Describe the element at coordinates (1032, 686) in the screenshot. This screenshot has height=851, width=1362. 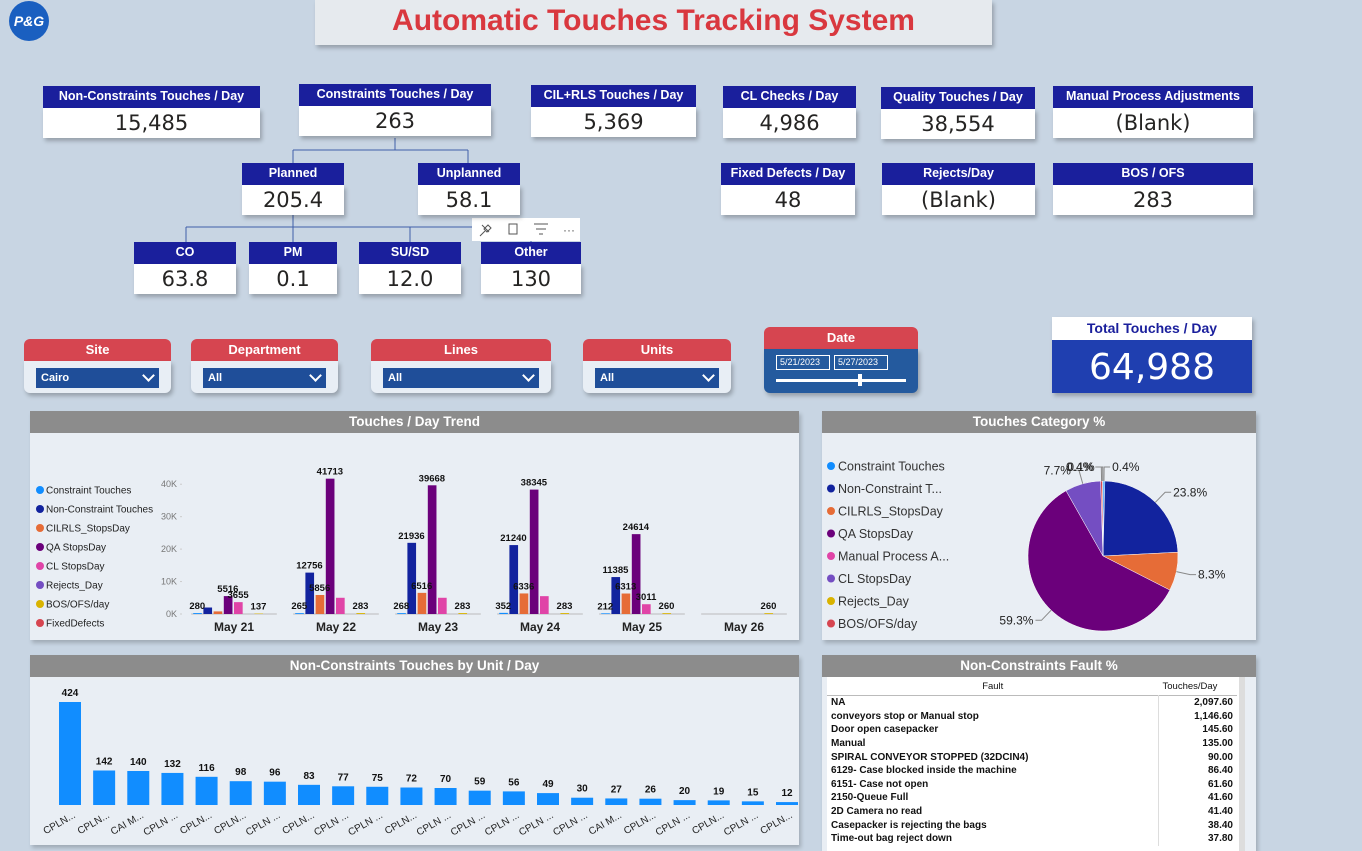
I see `table-header: Fault Touches/Day` at that location.